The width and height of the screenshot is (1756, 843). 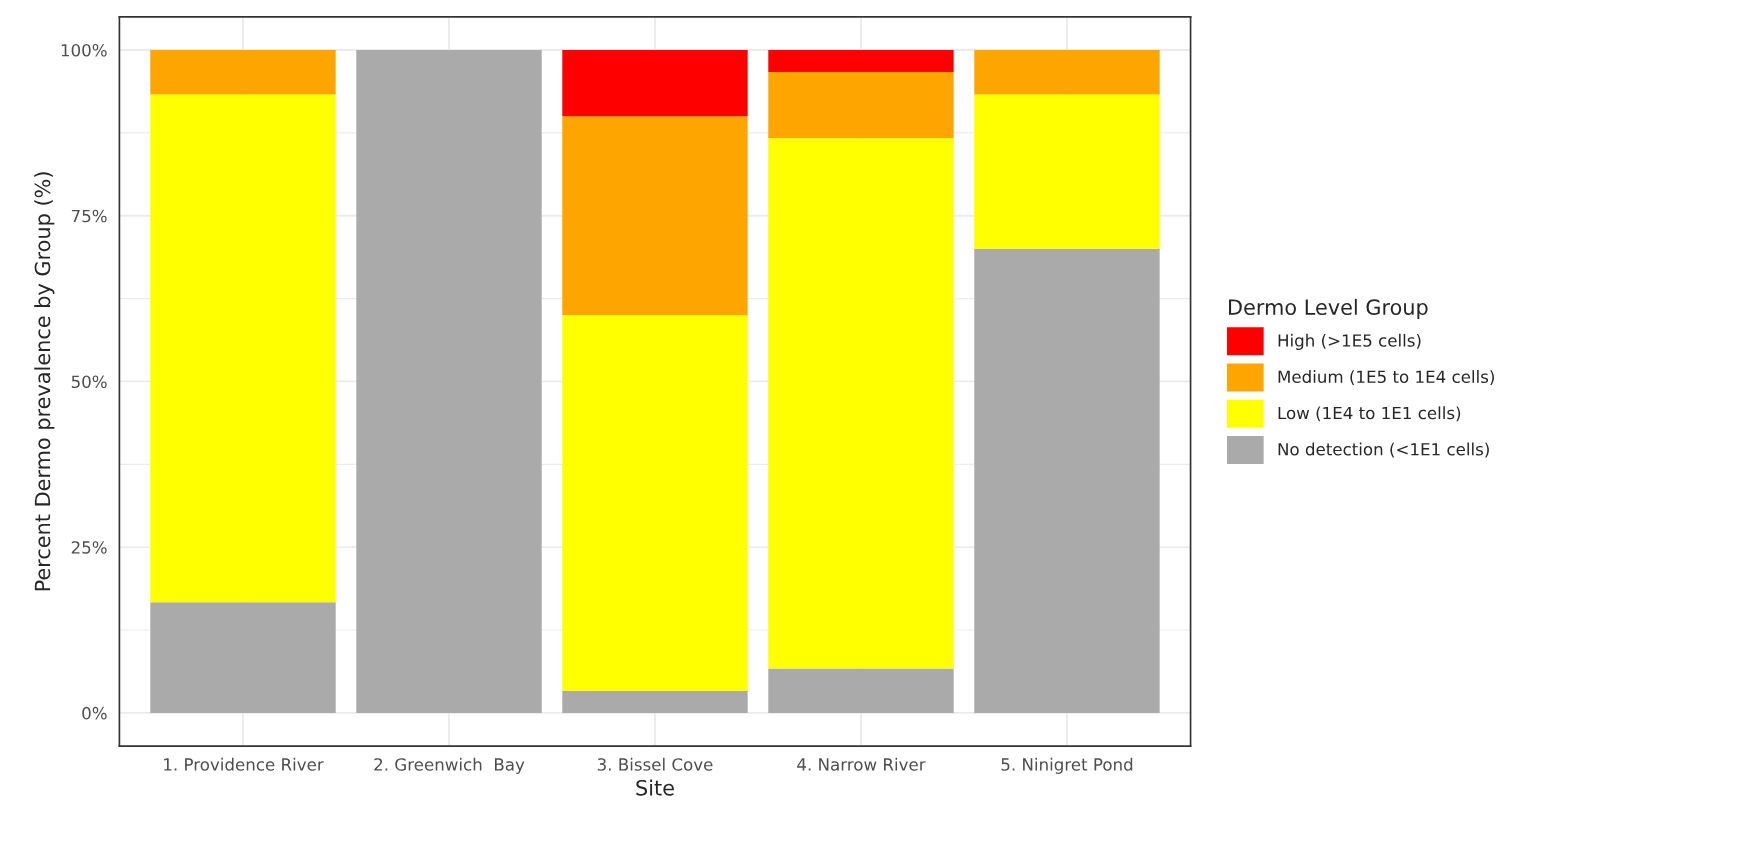 I want to click on x-tick-label: 2. Greenwich Bay, so click(x=449, y=765).